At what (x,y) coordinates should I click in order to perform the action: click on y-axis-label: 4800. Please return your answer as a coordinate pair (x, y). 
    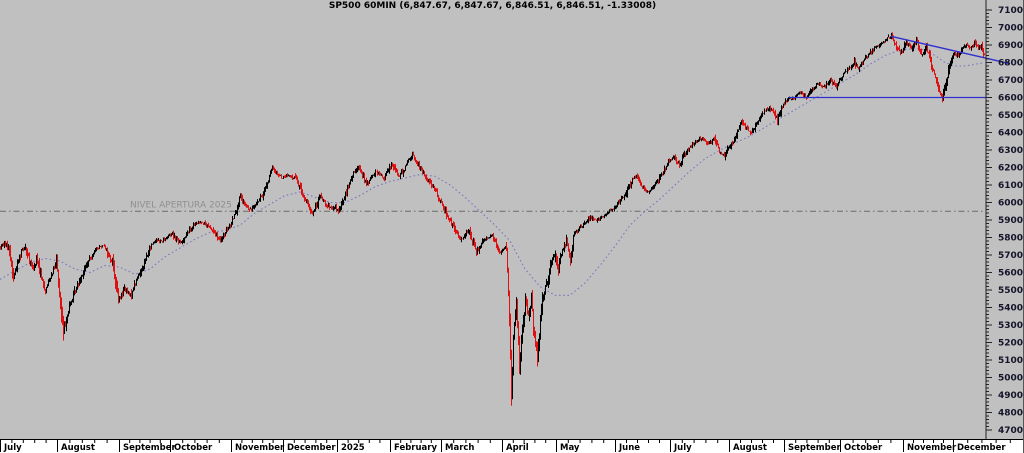
    Looking at the image, I should click on (1010, 414).